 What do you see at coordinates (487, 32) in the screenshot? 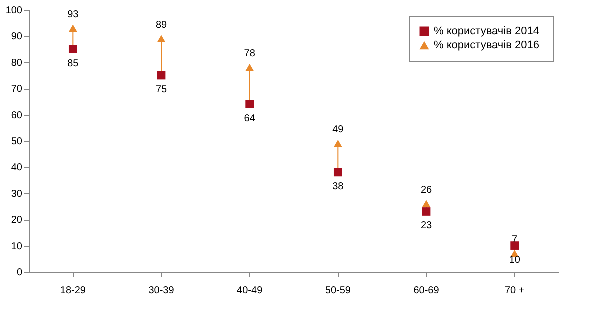
I see `legend-label: % користувачів 2014` at bounding box center [487, 32].